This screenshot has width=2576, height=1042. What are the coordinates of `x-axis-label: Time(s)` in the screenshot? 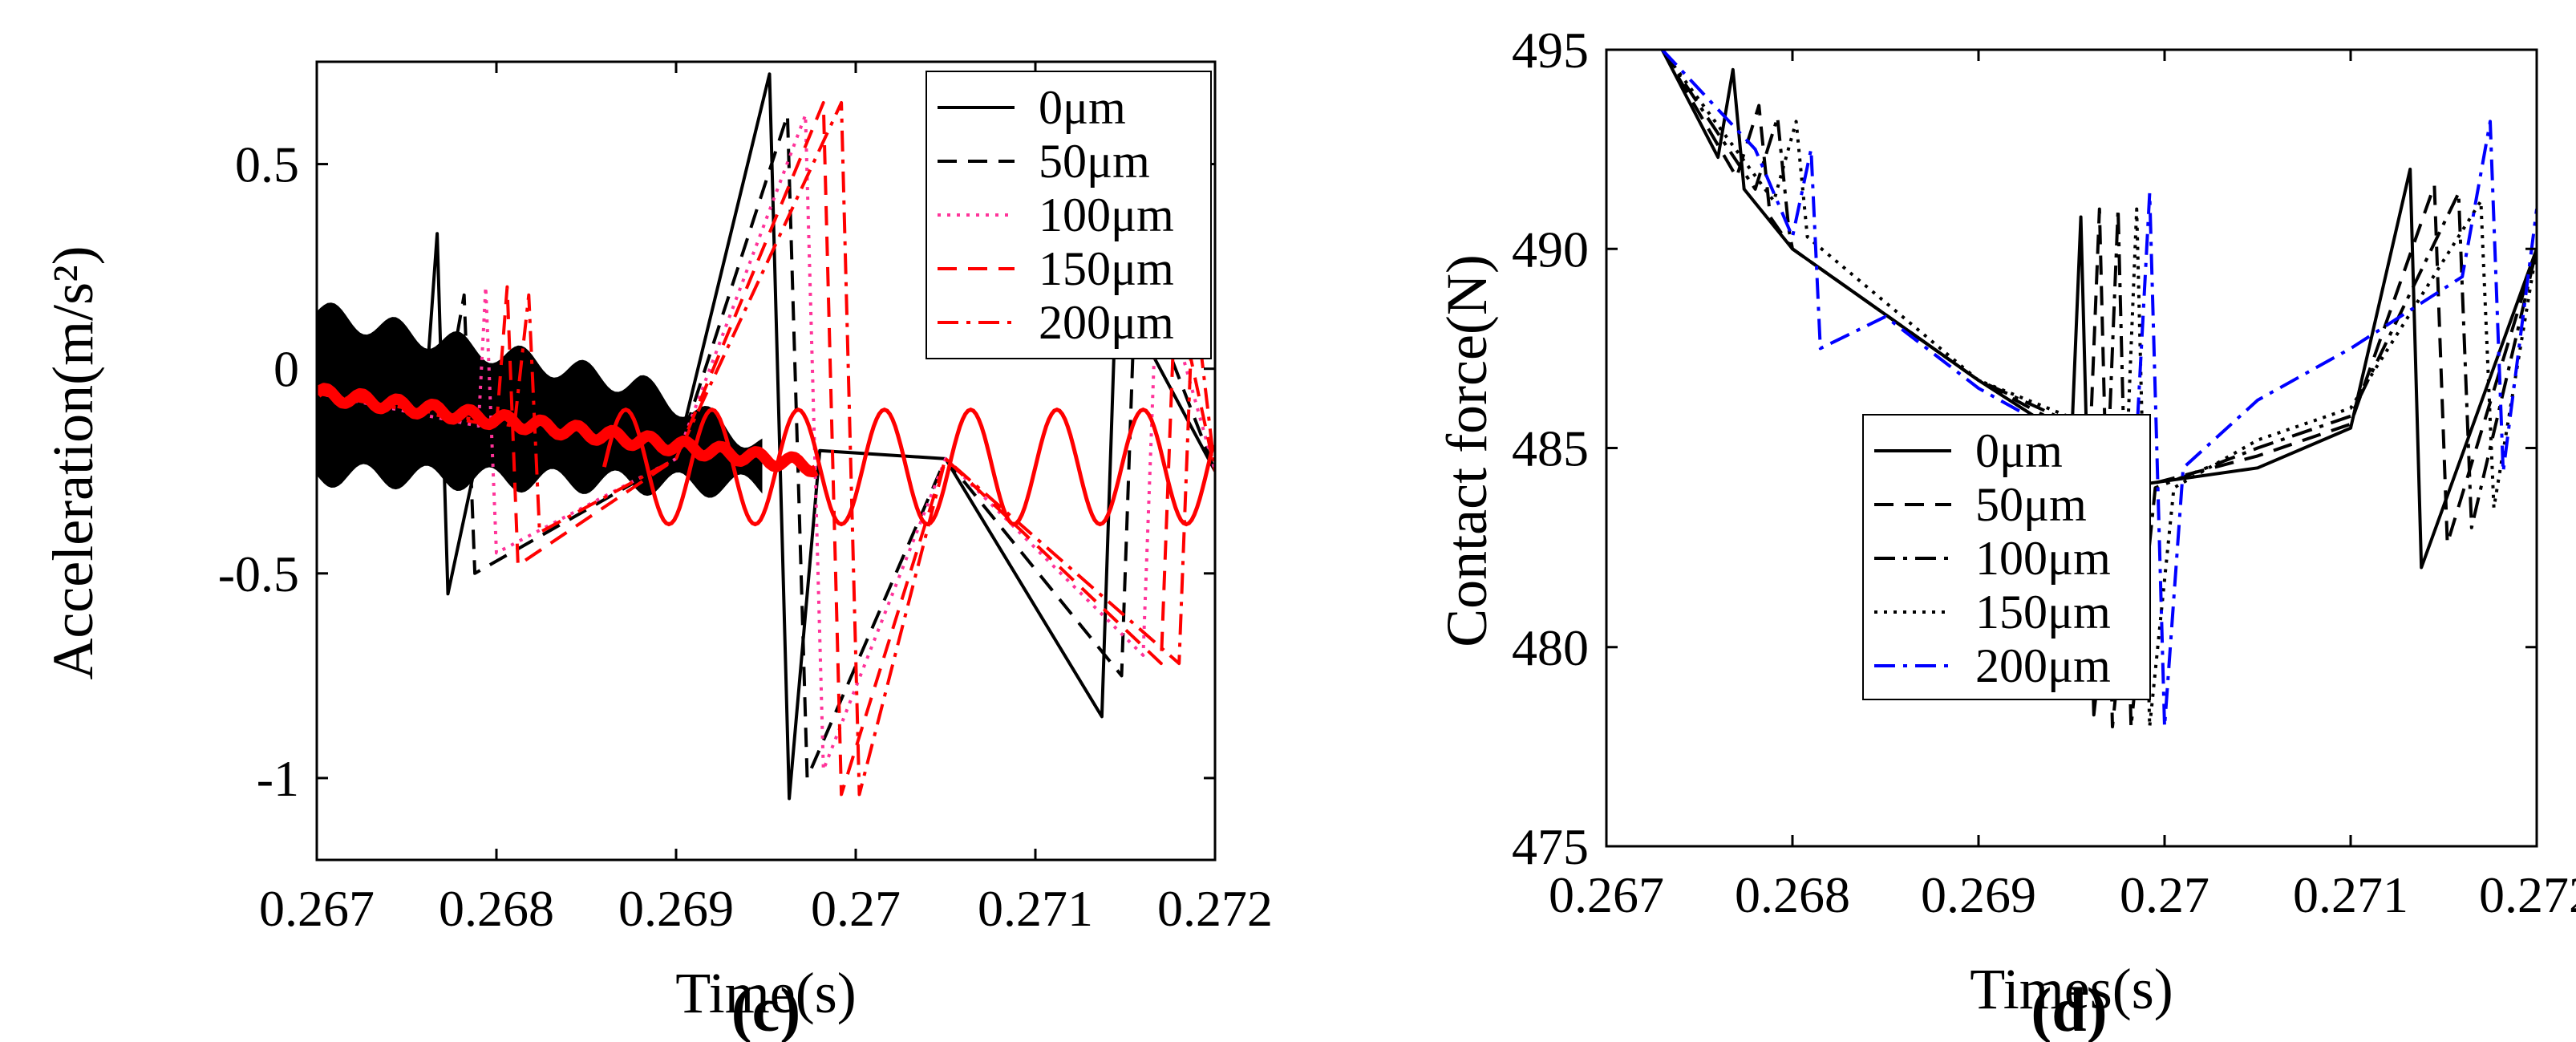 It's located at (765, 993).